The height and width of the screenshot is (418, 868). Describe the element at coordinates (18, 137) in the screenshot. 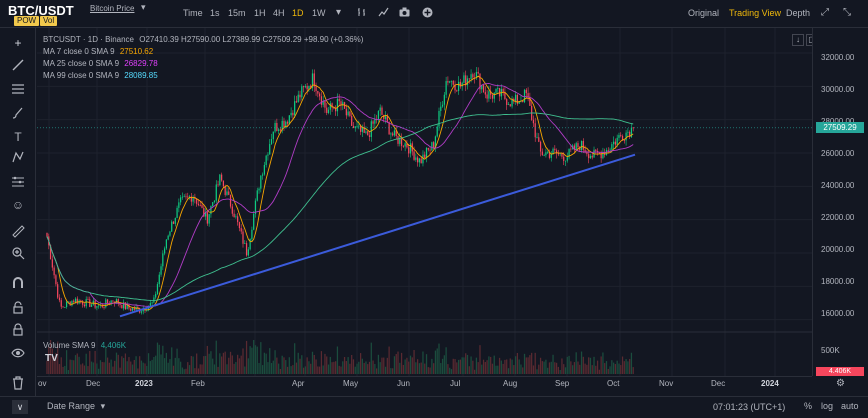

I see `text-tool-icon: T` at that location.